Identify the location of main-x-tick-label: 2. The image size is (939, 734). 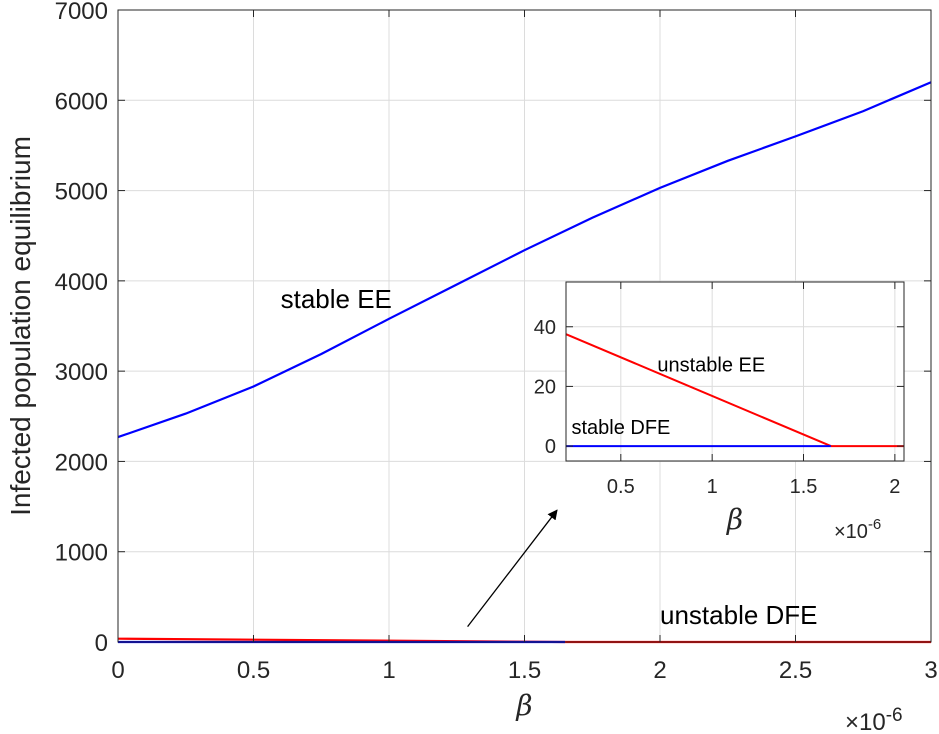
(659, 670).